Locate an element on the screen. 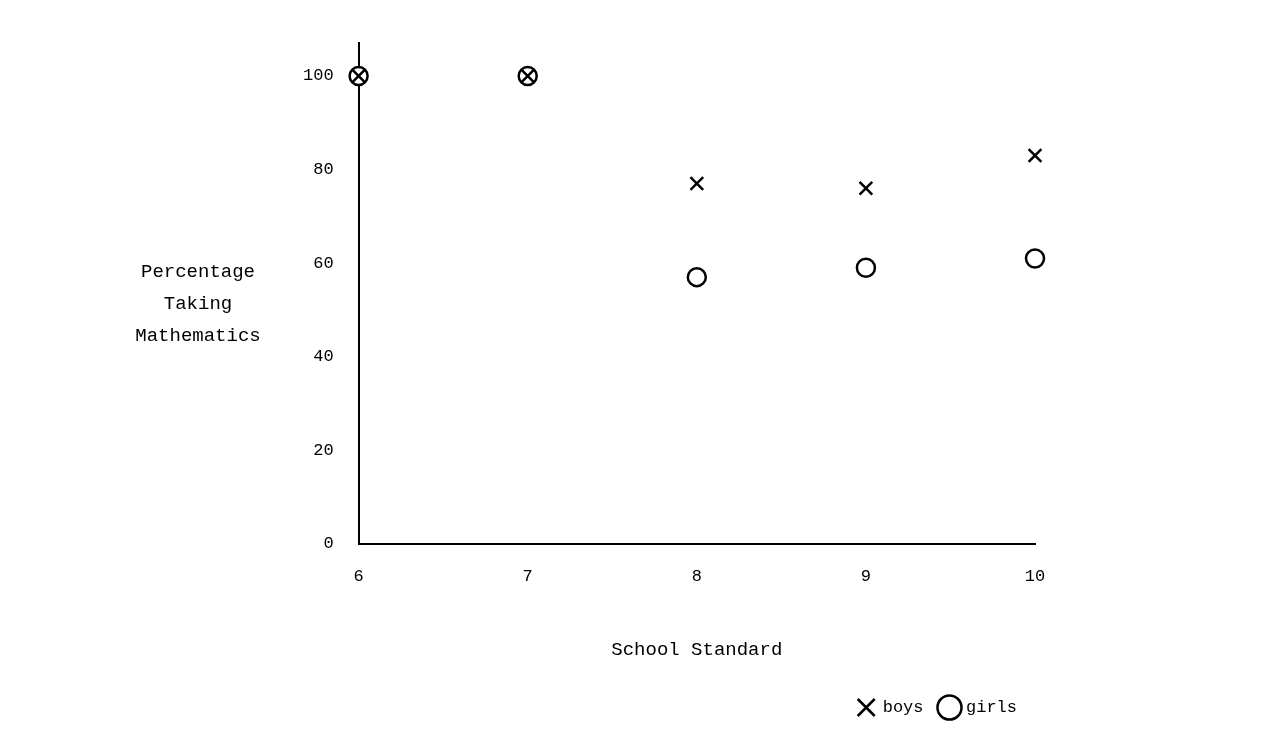 The height and width of the screenshot is (734, 1263). x-tick-label: 10 is located at coordinates (1035, 576).